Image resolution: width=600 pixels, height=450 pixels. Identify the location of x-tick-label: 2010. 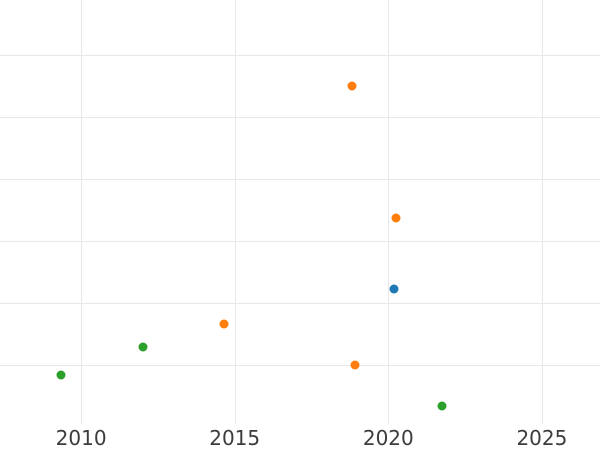
(81, 438).